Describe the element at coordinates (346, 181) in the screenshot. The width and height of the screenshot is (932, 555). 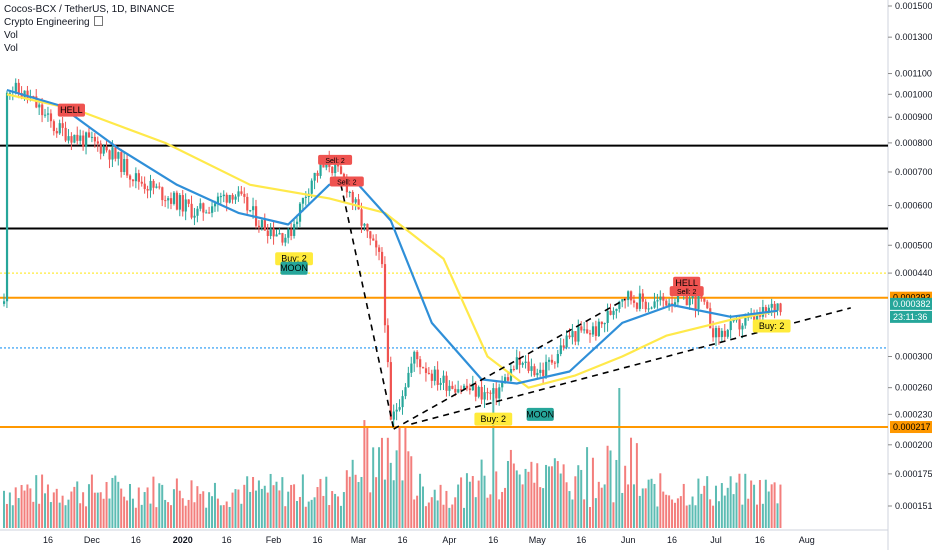
I see `signal-label: Sell: 2` at that location.